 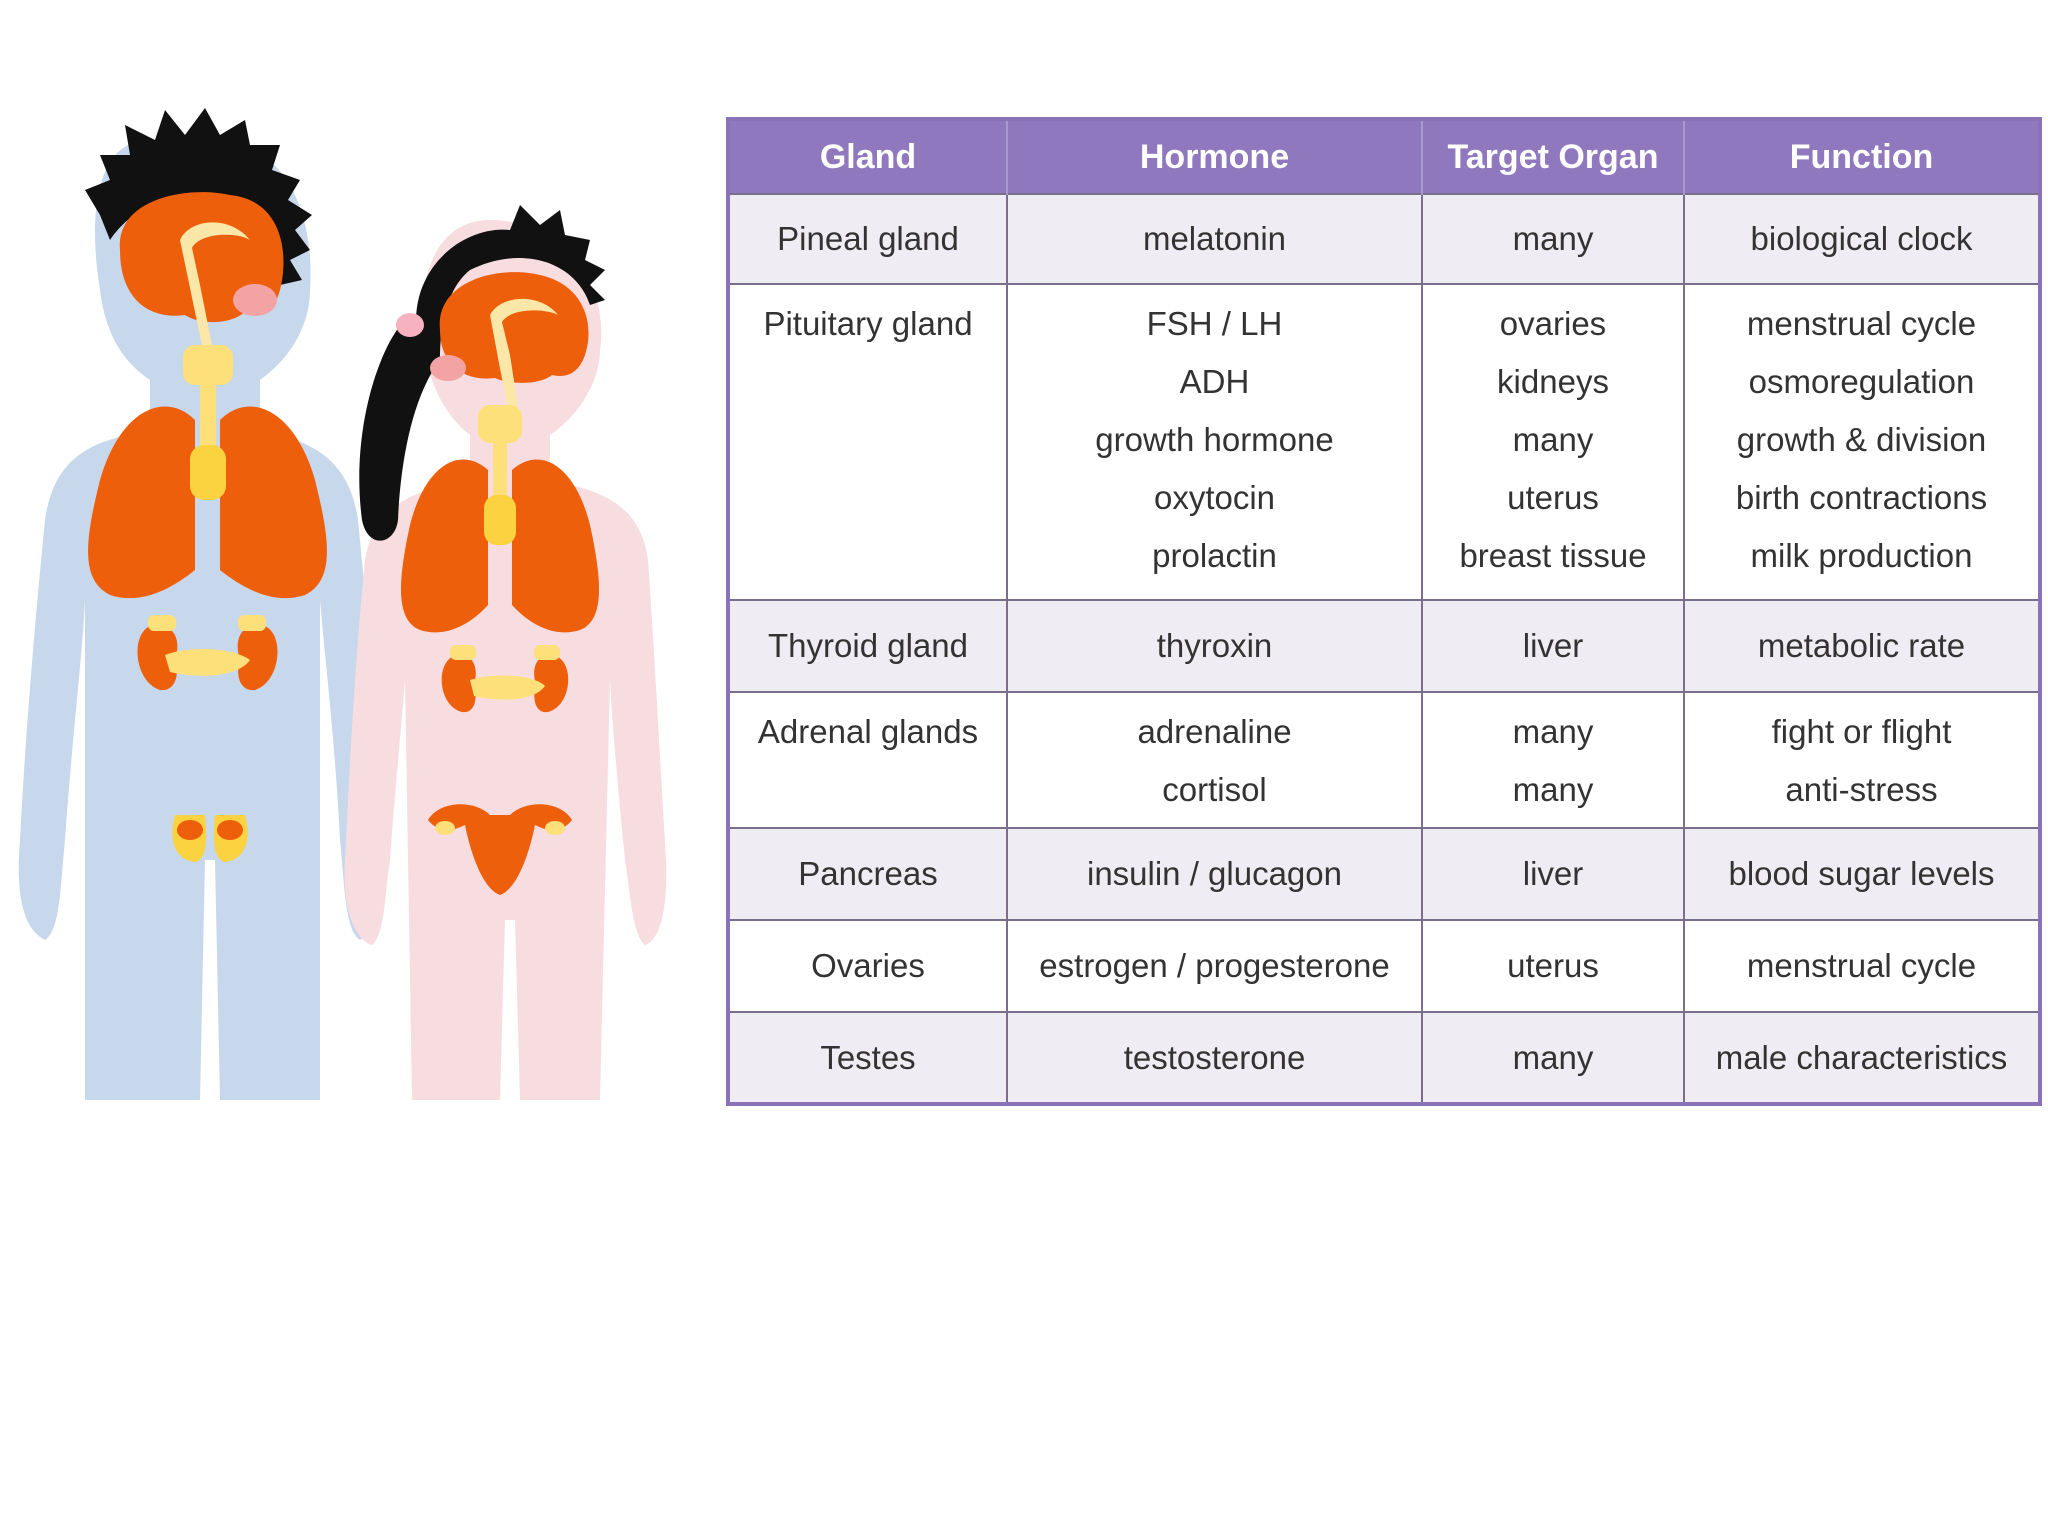 I want to click on male-adrenal-right, so click(x=252, y=623).